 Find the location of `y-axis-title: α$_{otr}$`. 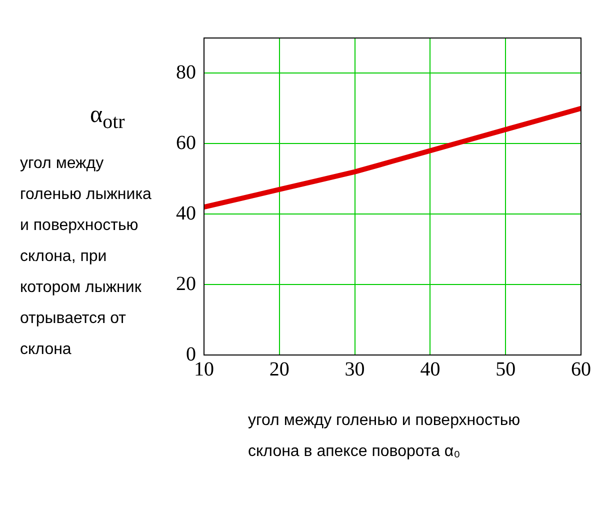

y-axis-title: α$_{otr}$ is located at coordinates (107, 118).